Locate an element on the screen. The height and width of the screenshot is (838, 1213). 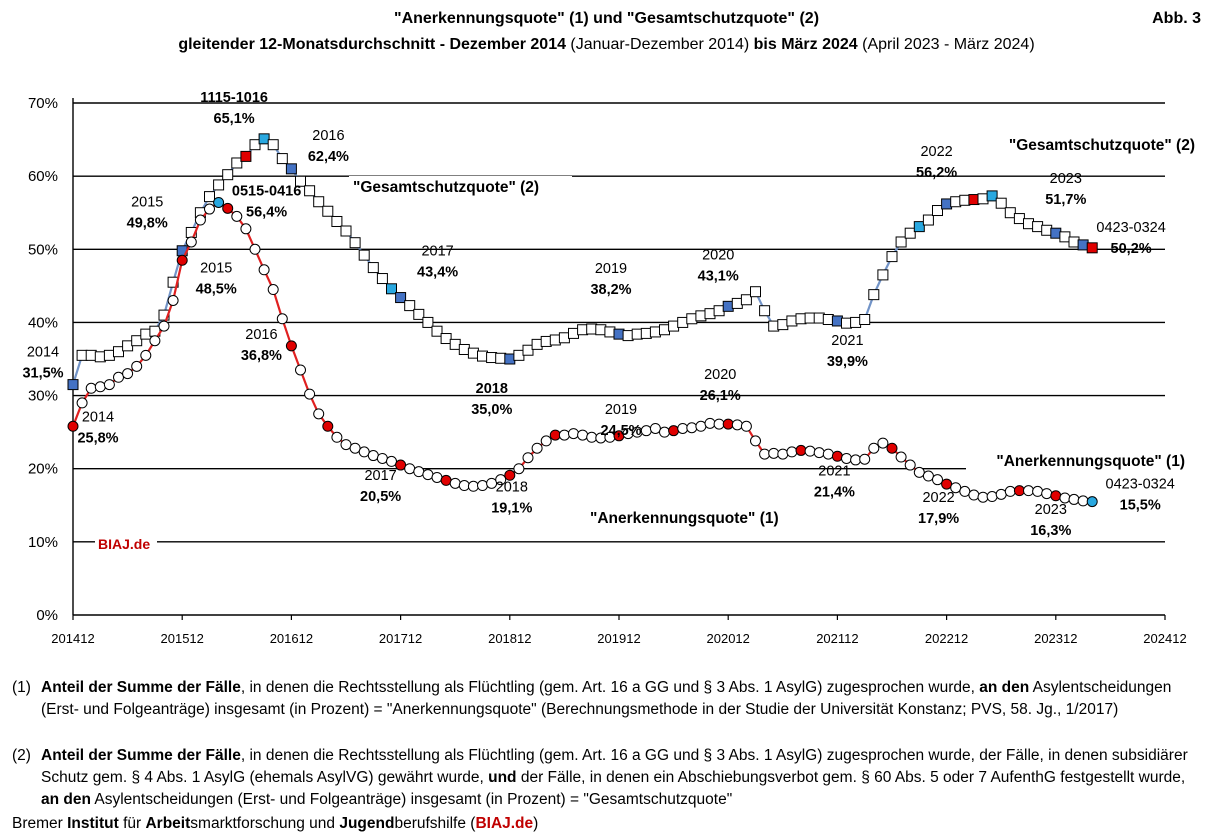
anerkennungsquote-annotation: 2019 is located at coordinates (621, 410).